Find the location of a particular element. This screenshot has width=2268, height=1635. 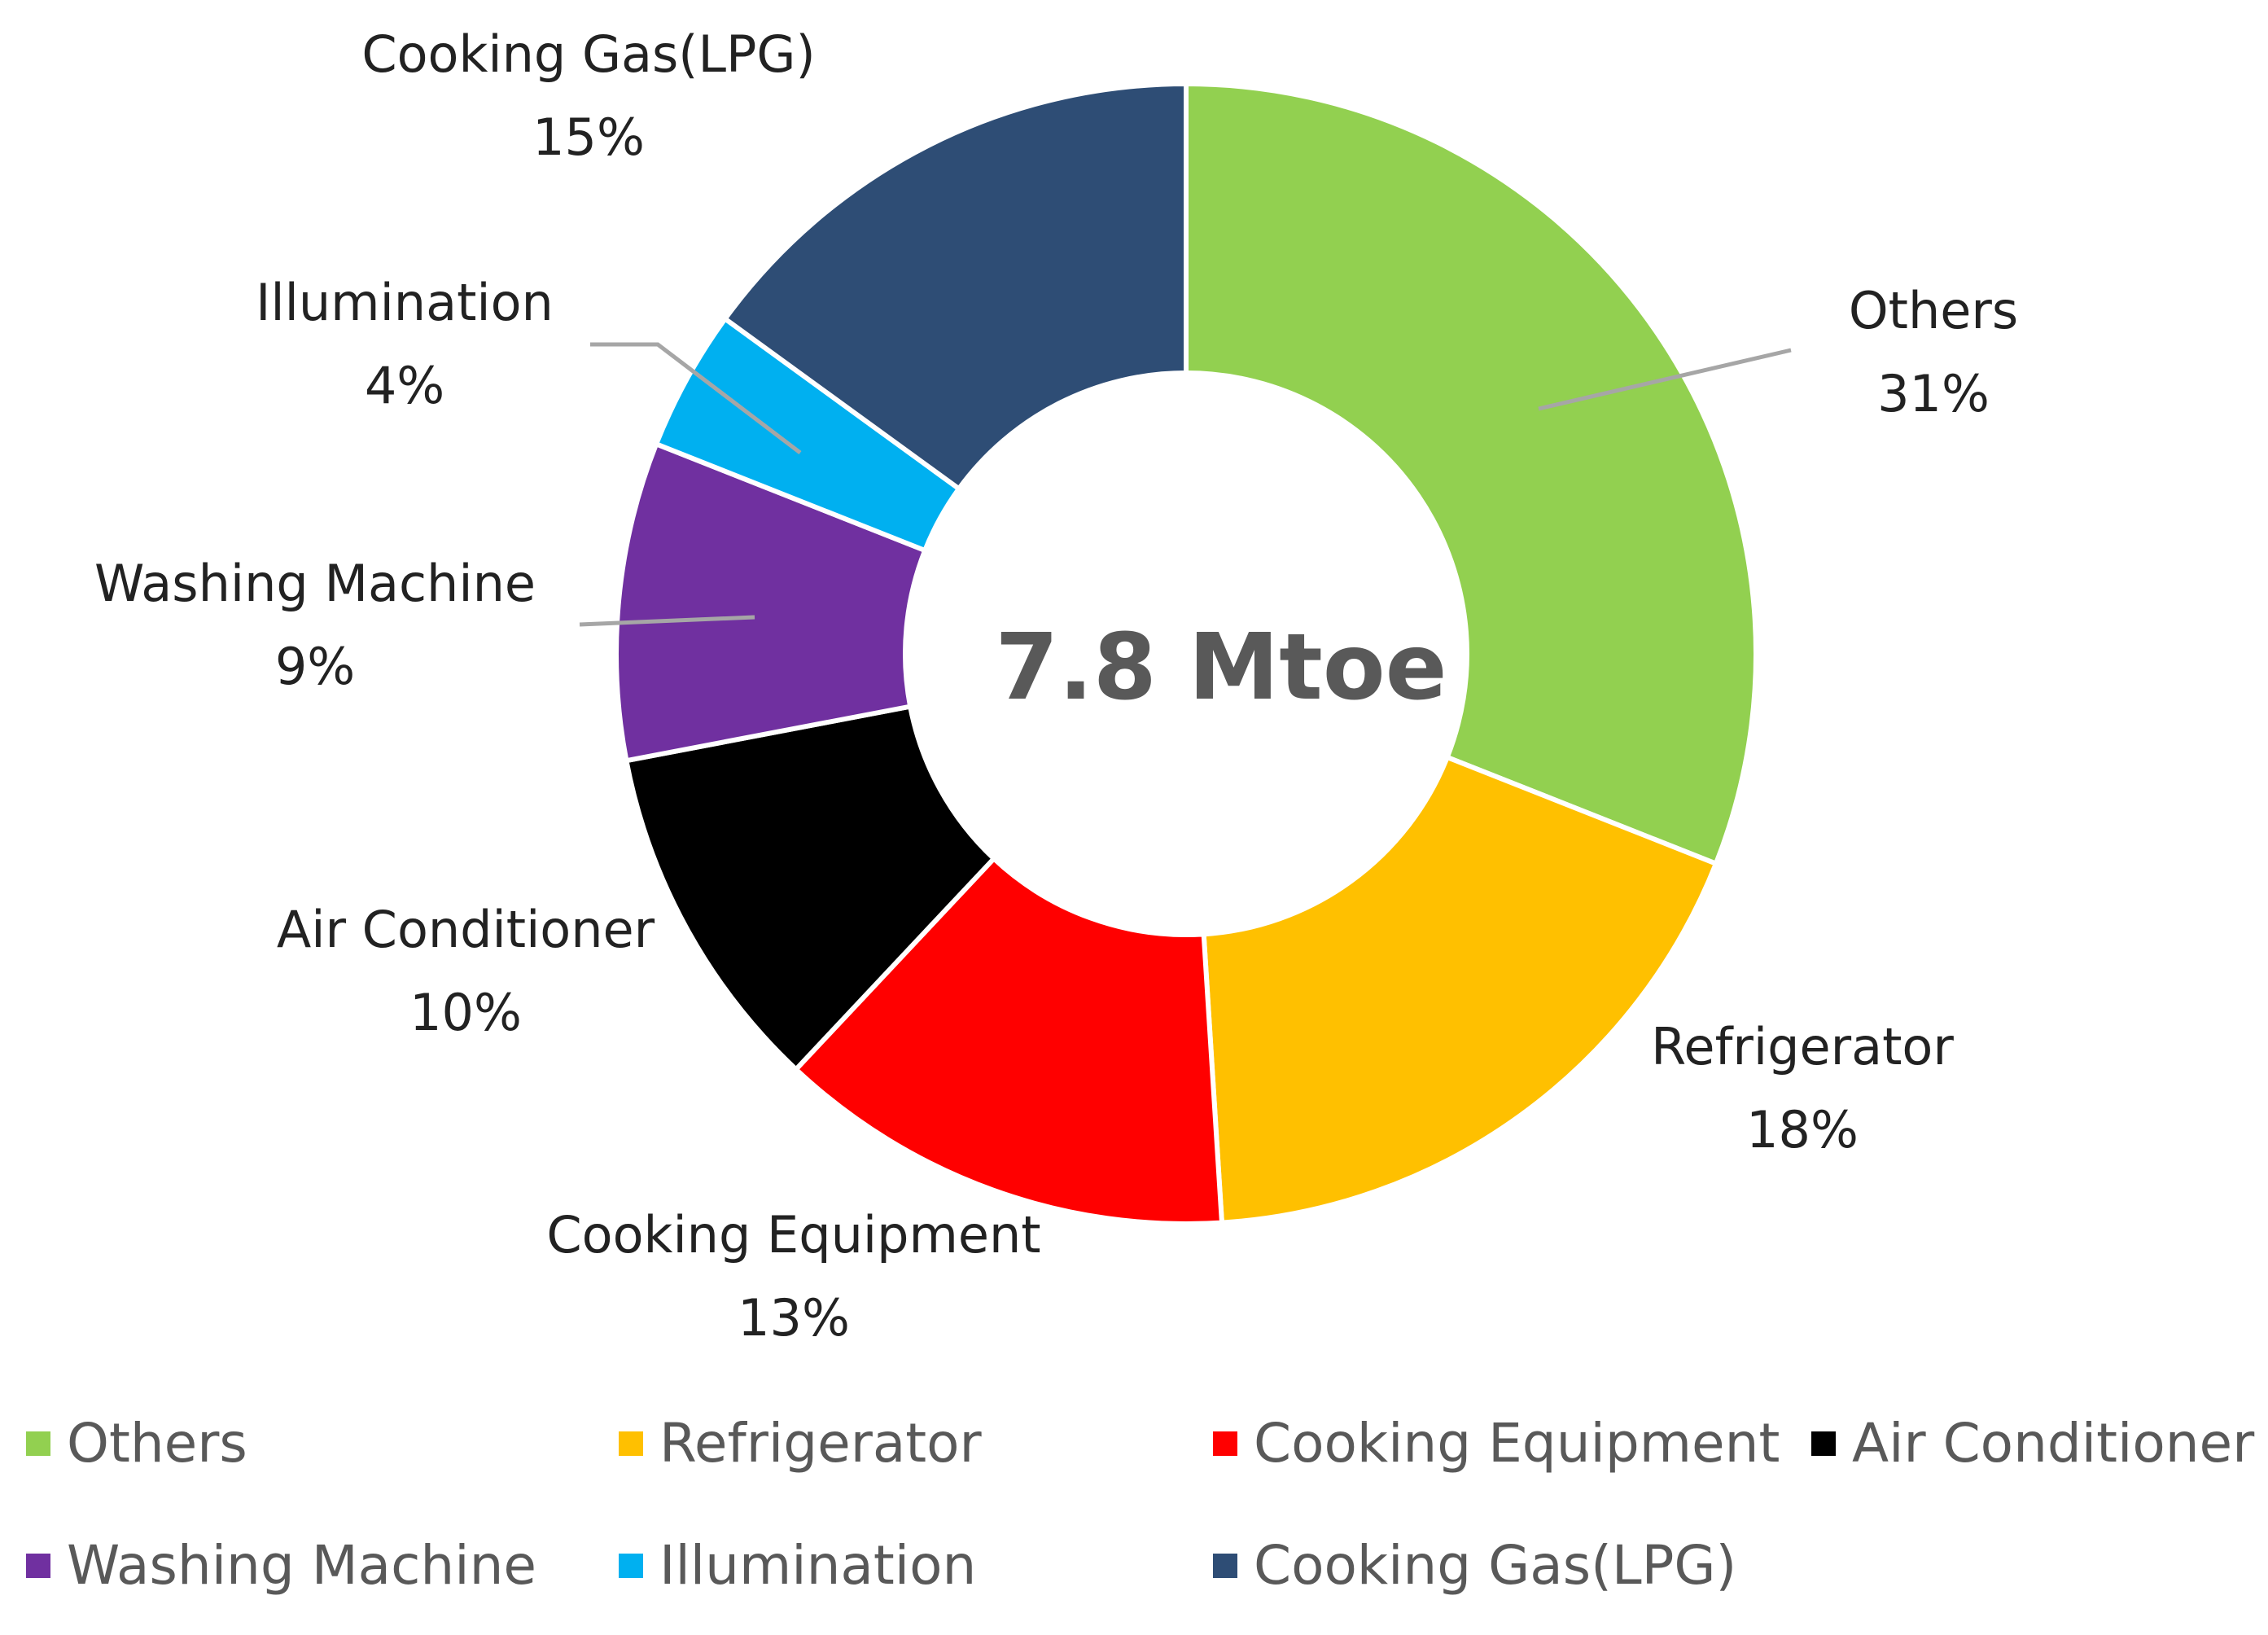

legend-label-others: Others is located at coordinates (157, 1443).